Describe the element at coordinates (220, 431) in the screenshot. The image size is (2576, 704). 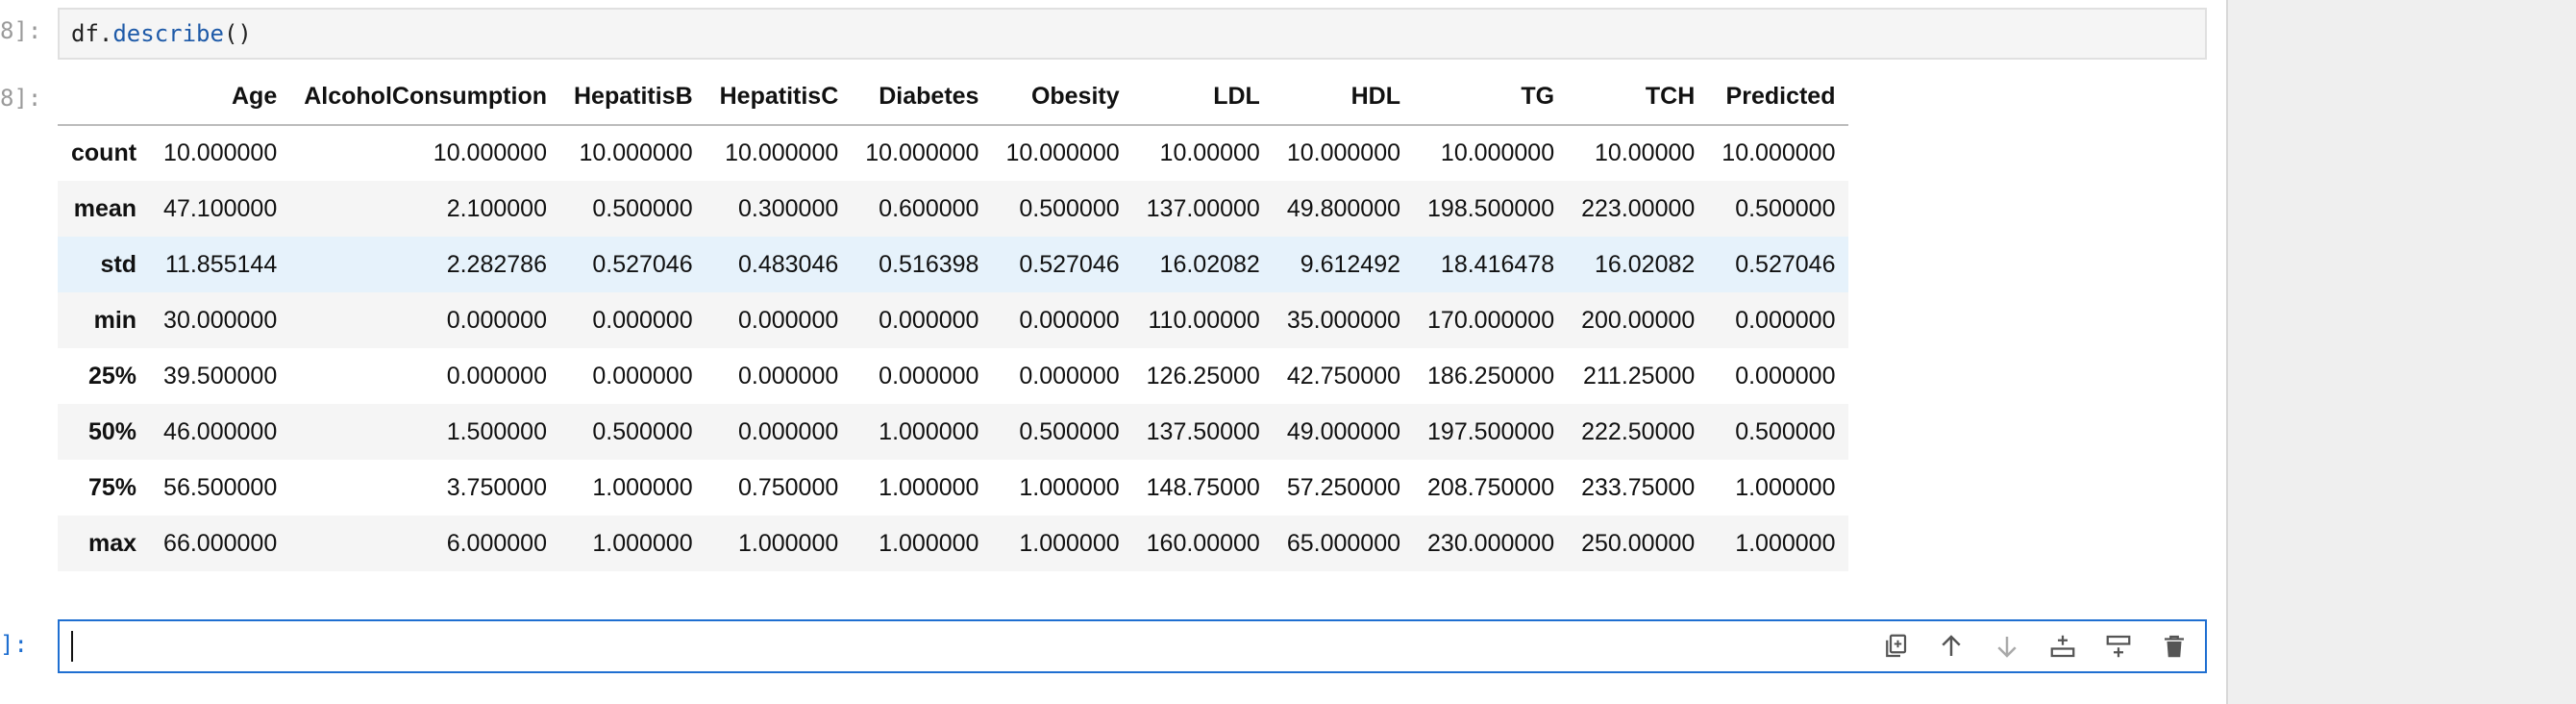
I see `table-cell: 46.000000` at that location.